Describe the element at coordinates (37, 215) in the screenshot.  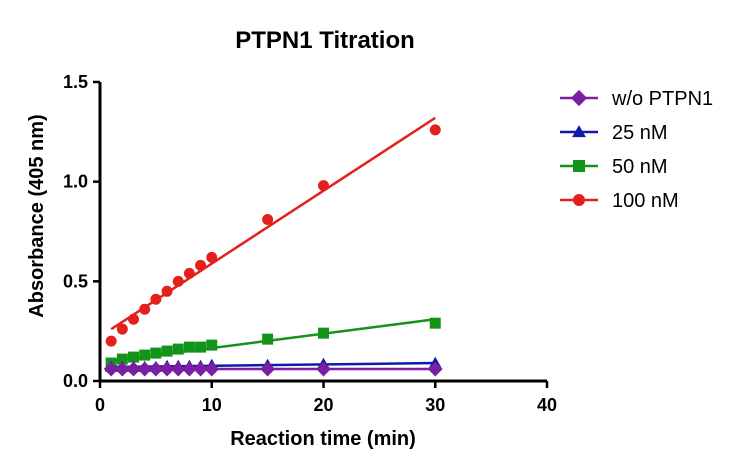
I see `y-axis-title: Absorbance (405 nm)` at that location.